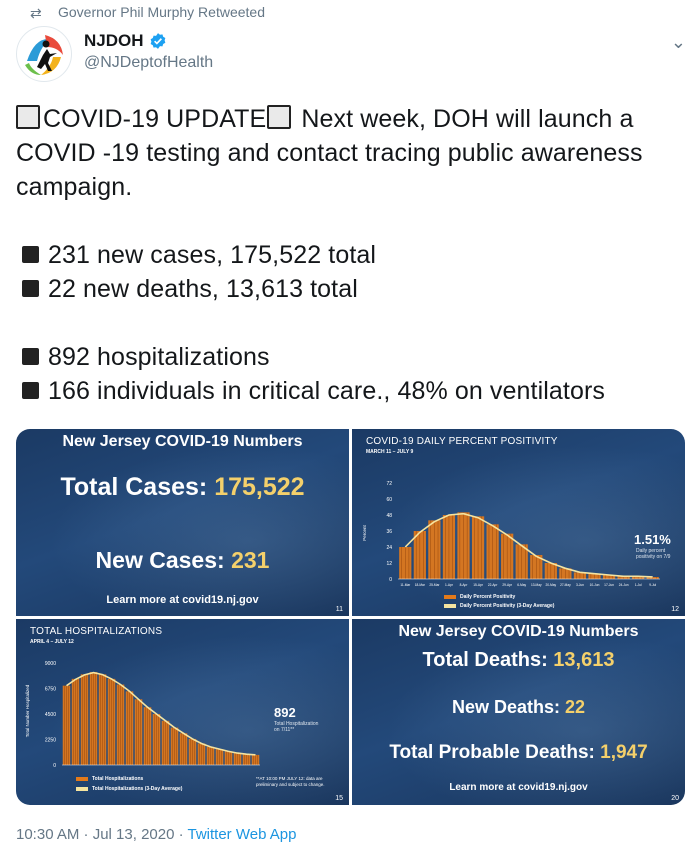 The height and width of the screenshot is (854, 700). What do you see at coordinates (518, 707) in the screenshot?
I see `new-deaths-line: New Deaths: 22` at bounding box center [518, 707].